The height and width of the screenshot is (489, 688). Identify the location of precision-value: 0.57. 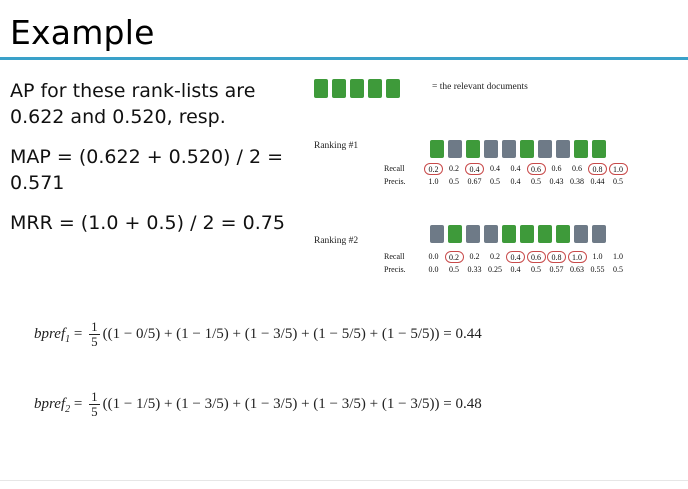
(556, 269).